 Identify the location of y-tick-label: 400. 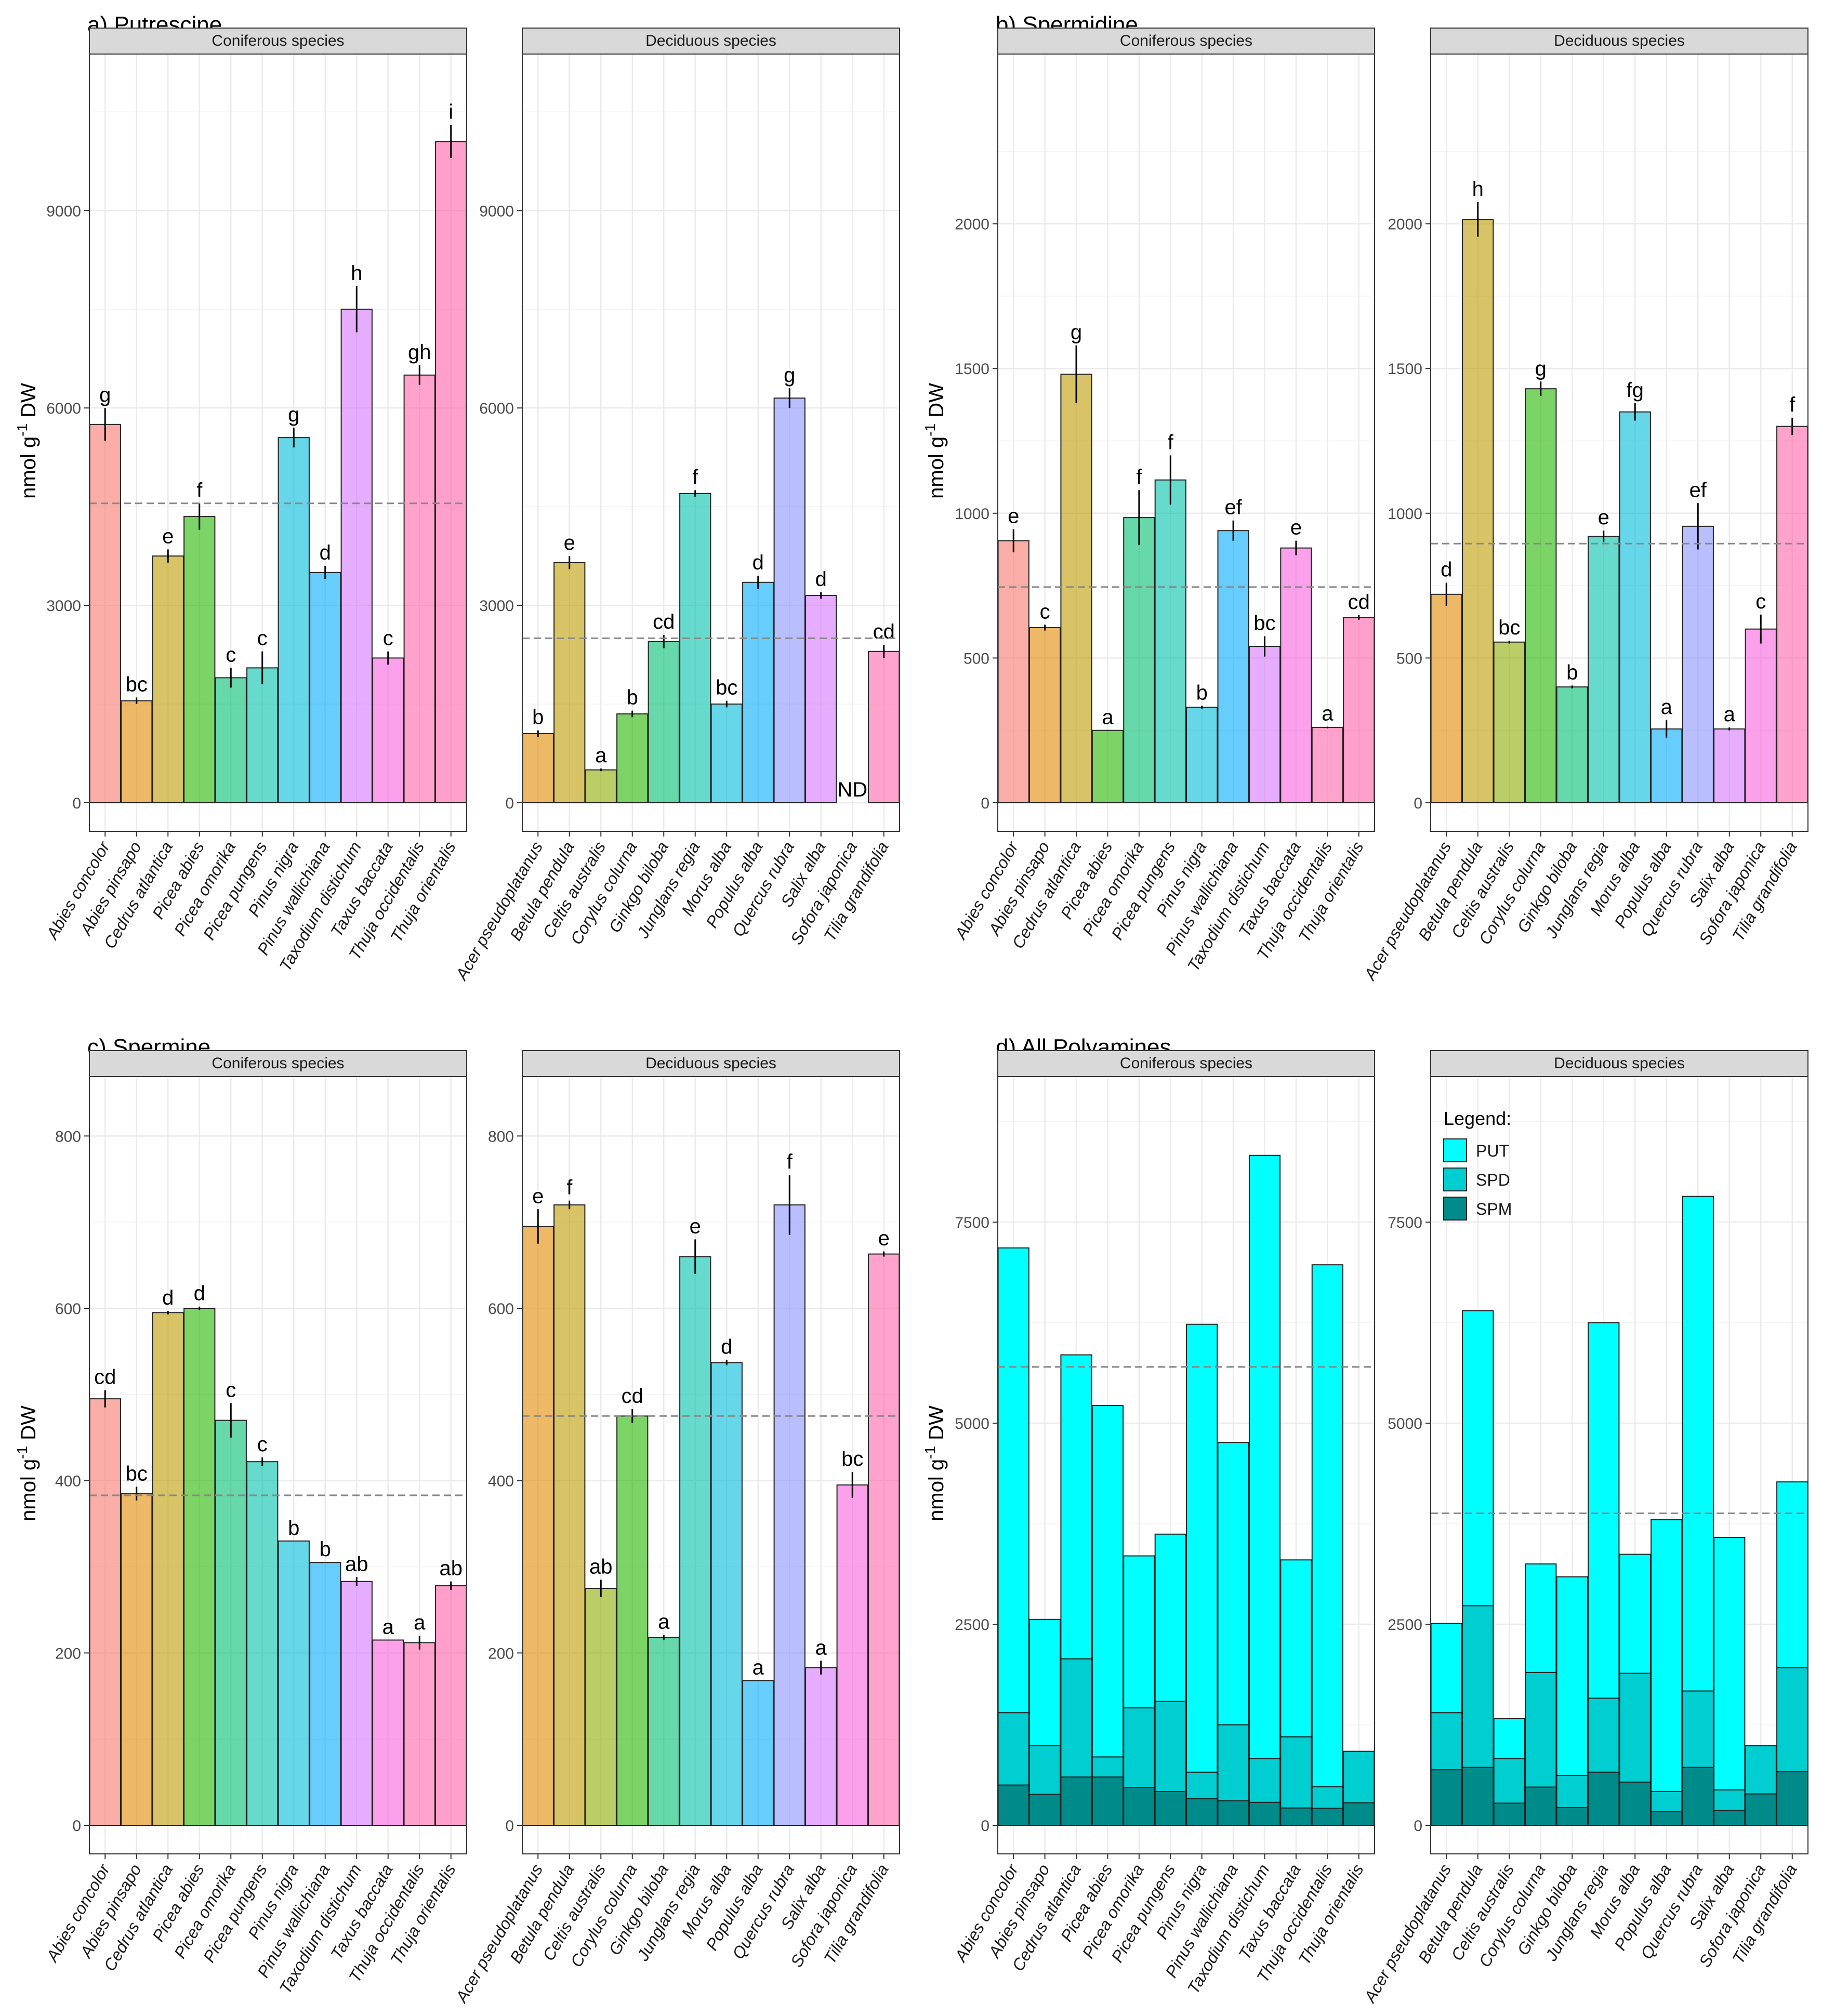
(501, 1482).